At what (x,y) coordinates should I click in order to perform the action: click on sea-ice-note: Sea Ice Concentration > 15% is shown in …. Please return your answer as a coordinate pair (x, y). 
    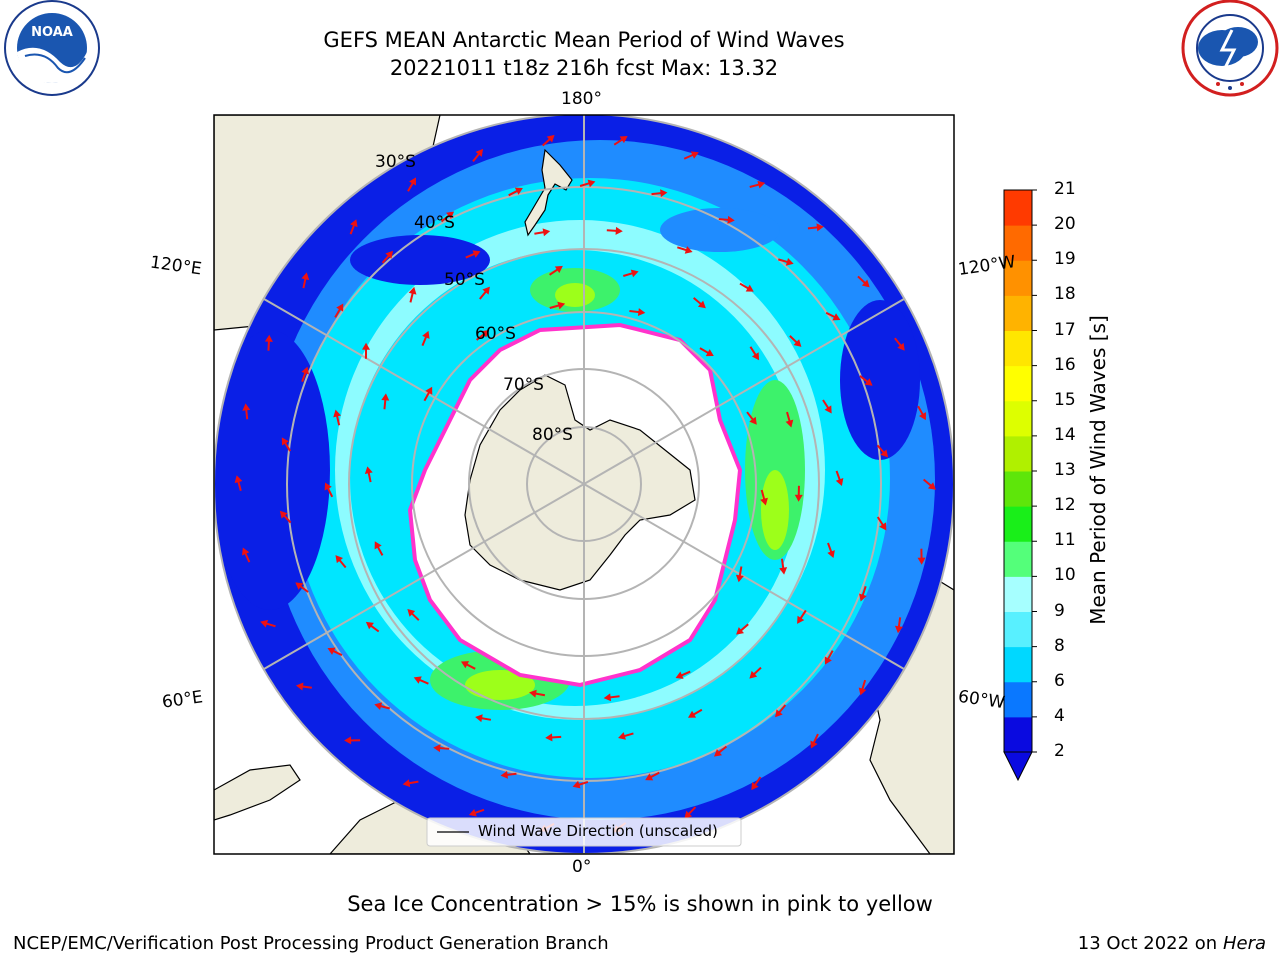
    Looking at the image, I should click on (640, 904).